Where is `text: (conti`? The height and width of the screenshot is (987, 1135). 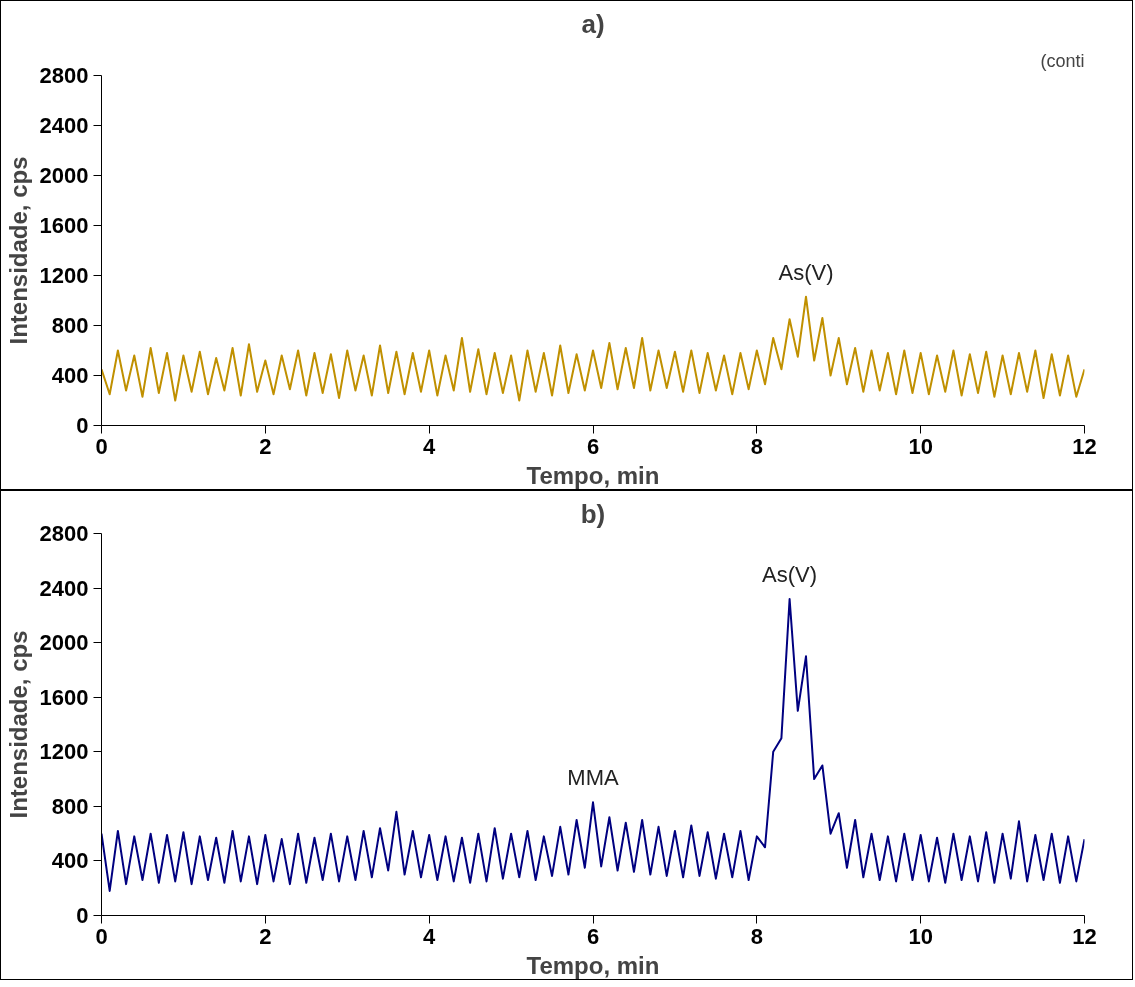 text: (conti is located at coordinates (1062, 60).